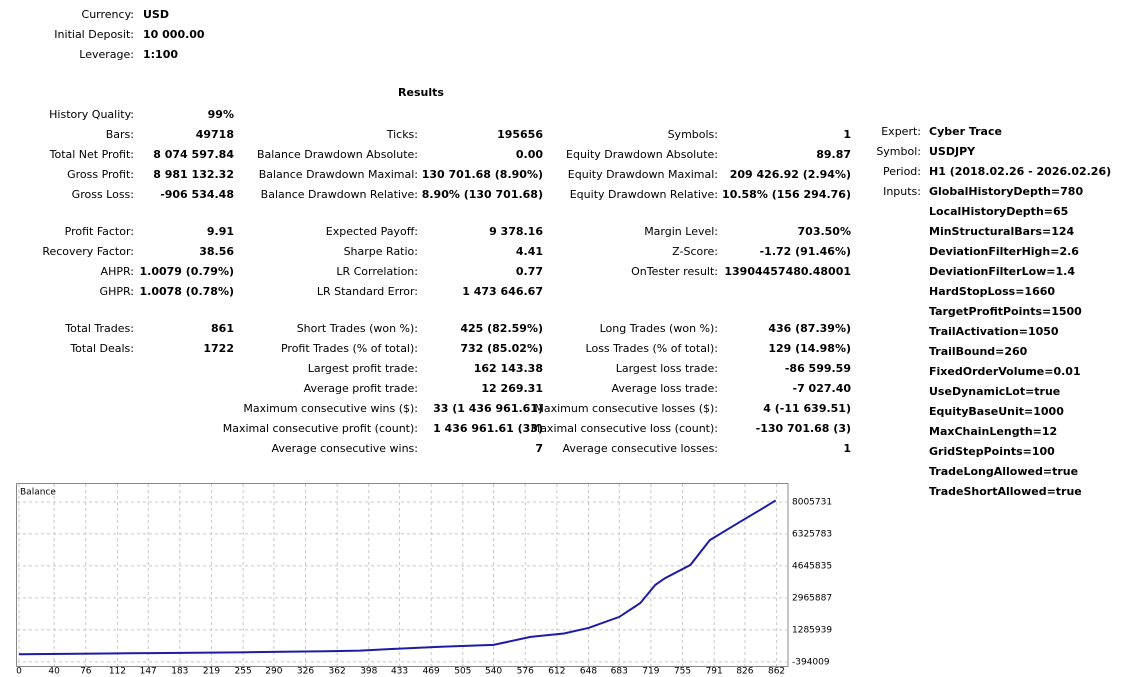 Image resolution: width=1133 pixels, height=677 pixels. Describe the element at coordinates (482, 194) in the screenshot. I see `stat-value: 8.90% (130 701.68)` at that location.